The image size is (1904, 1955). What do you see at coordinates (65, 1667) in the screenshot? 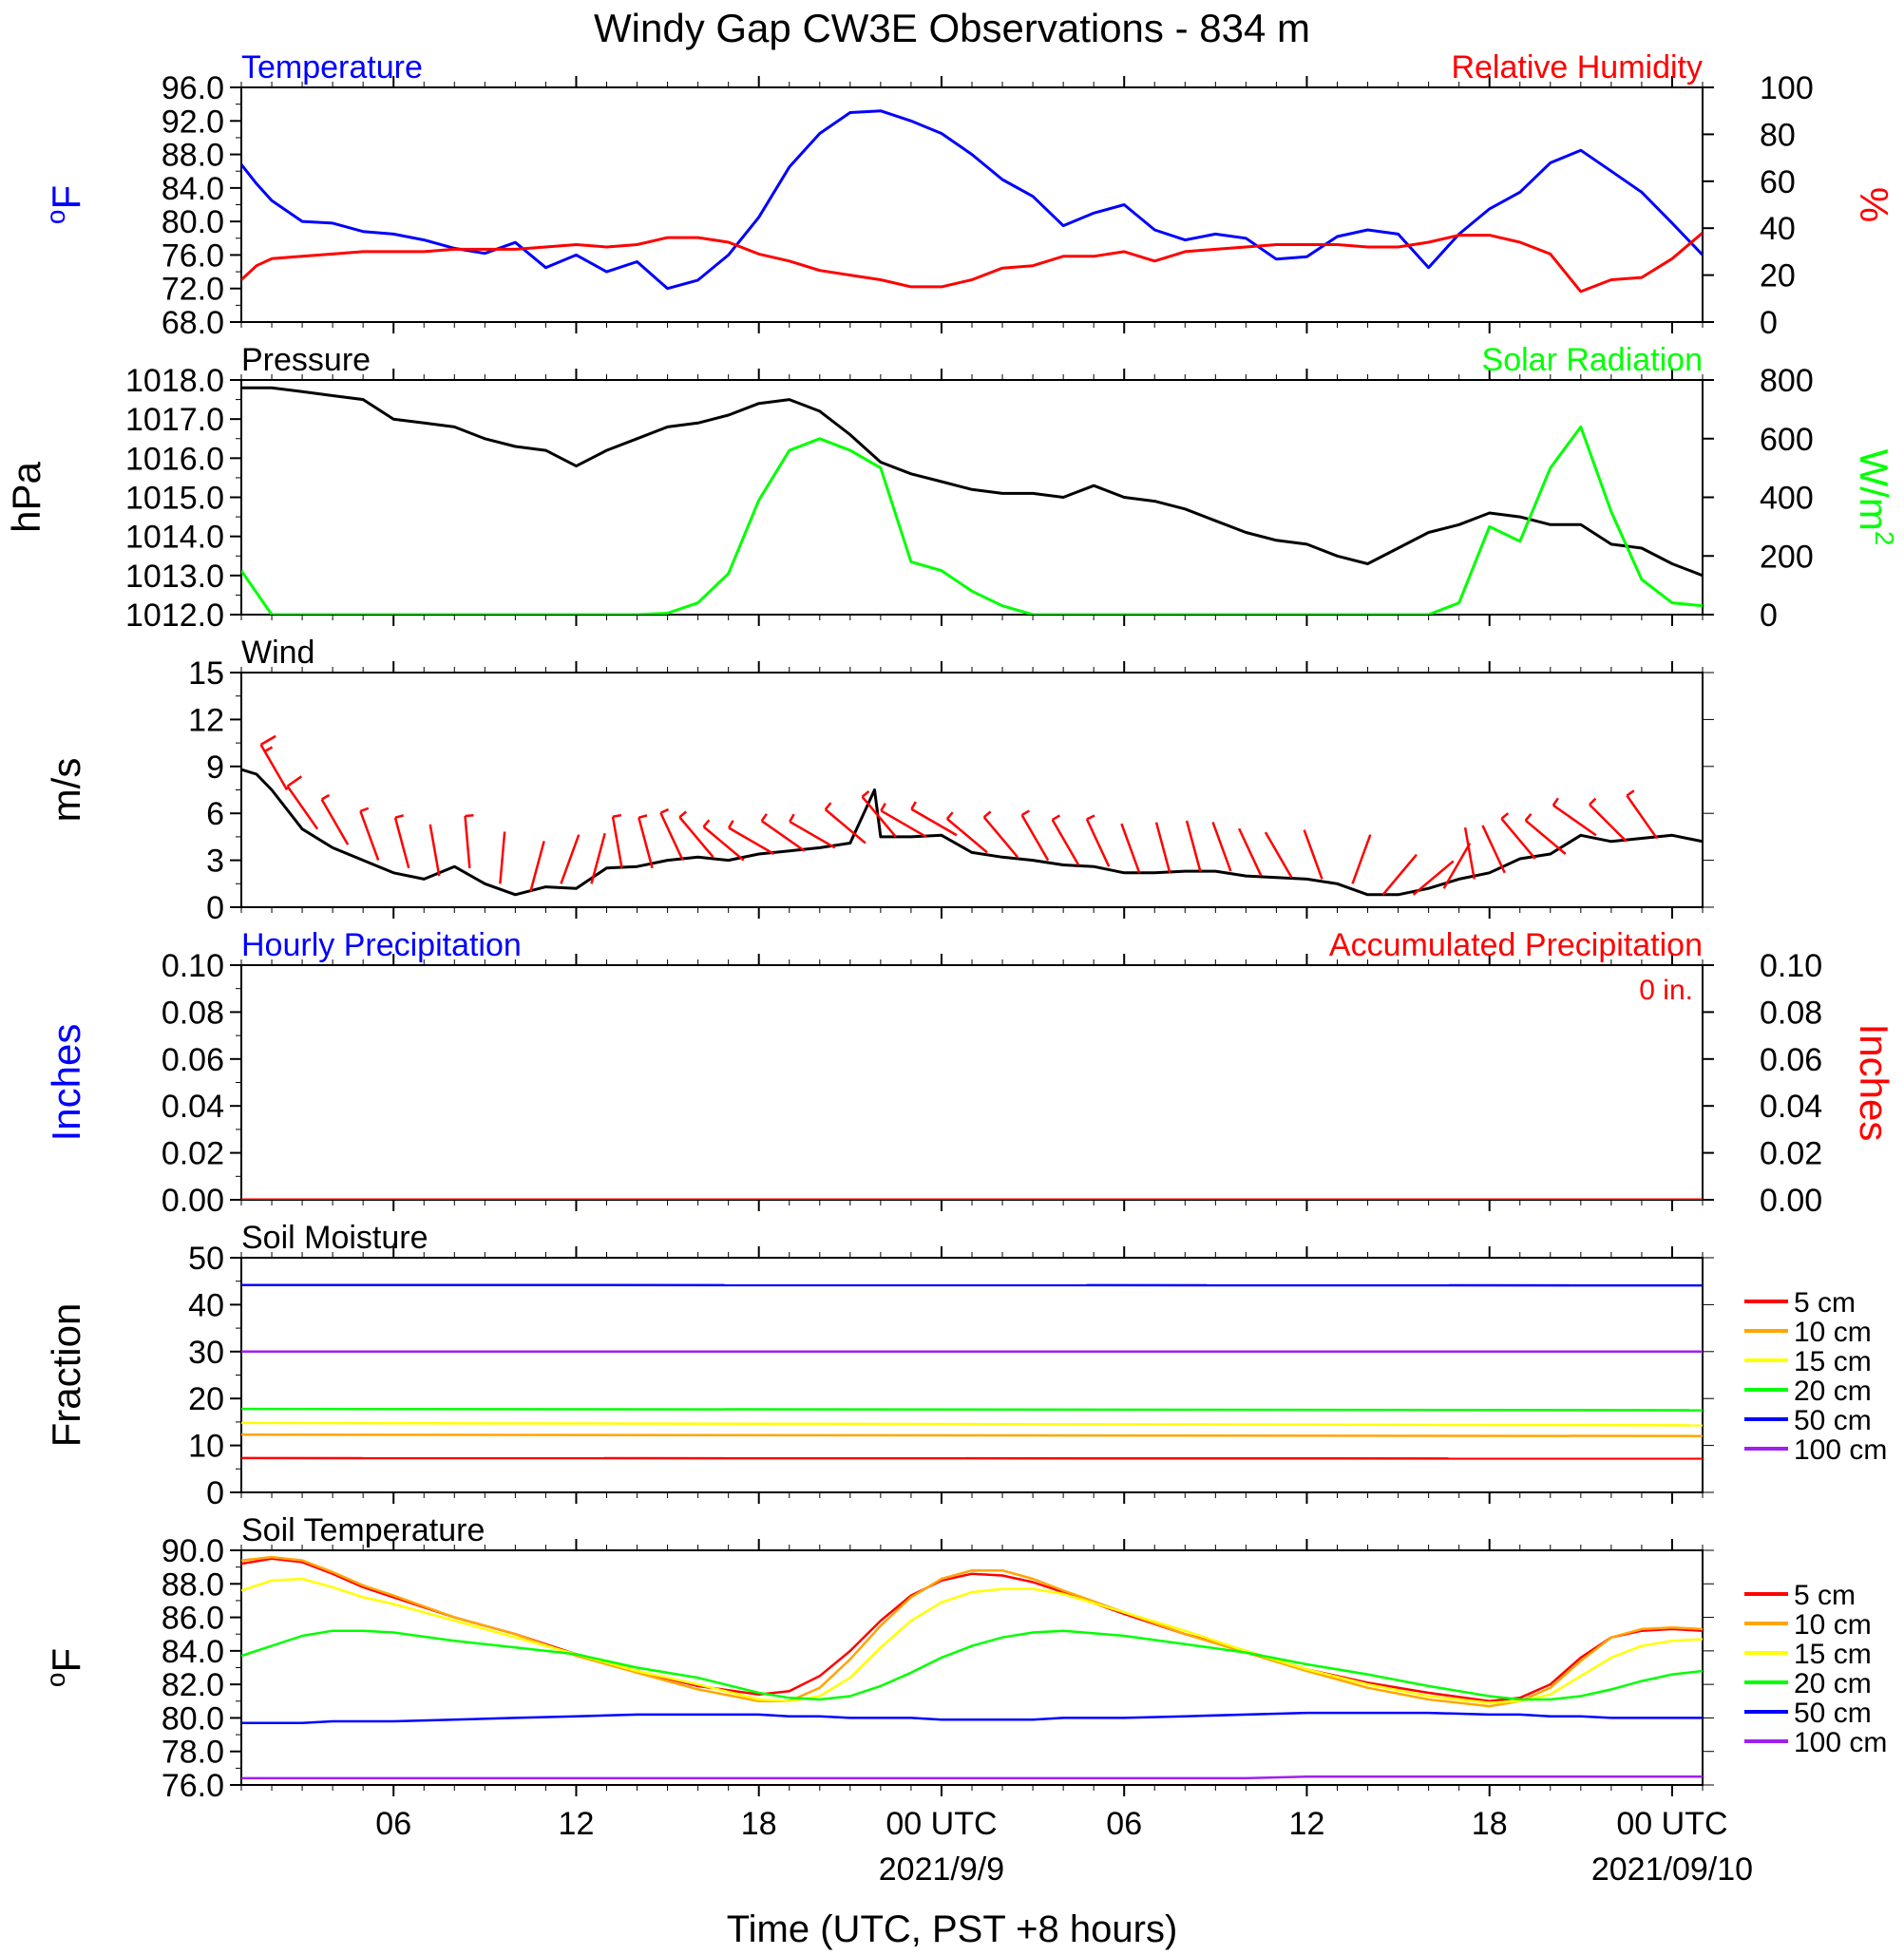
I see `y-axis-label-left: oF` at bounding box center [65, 1667].